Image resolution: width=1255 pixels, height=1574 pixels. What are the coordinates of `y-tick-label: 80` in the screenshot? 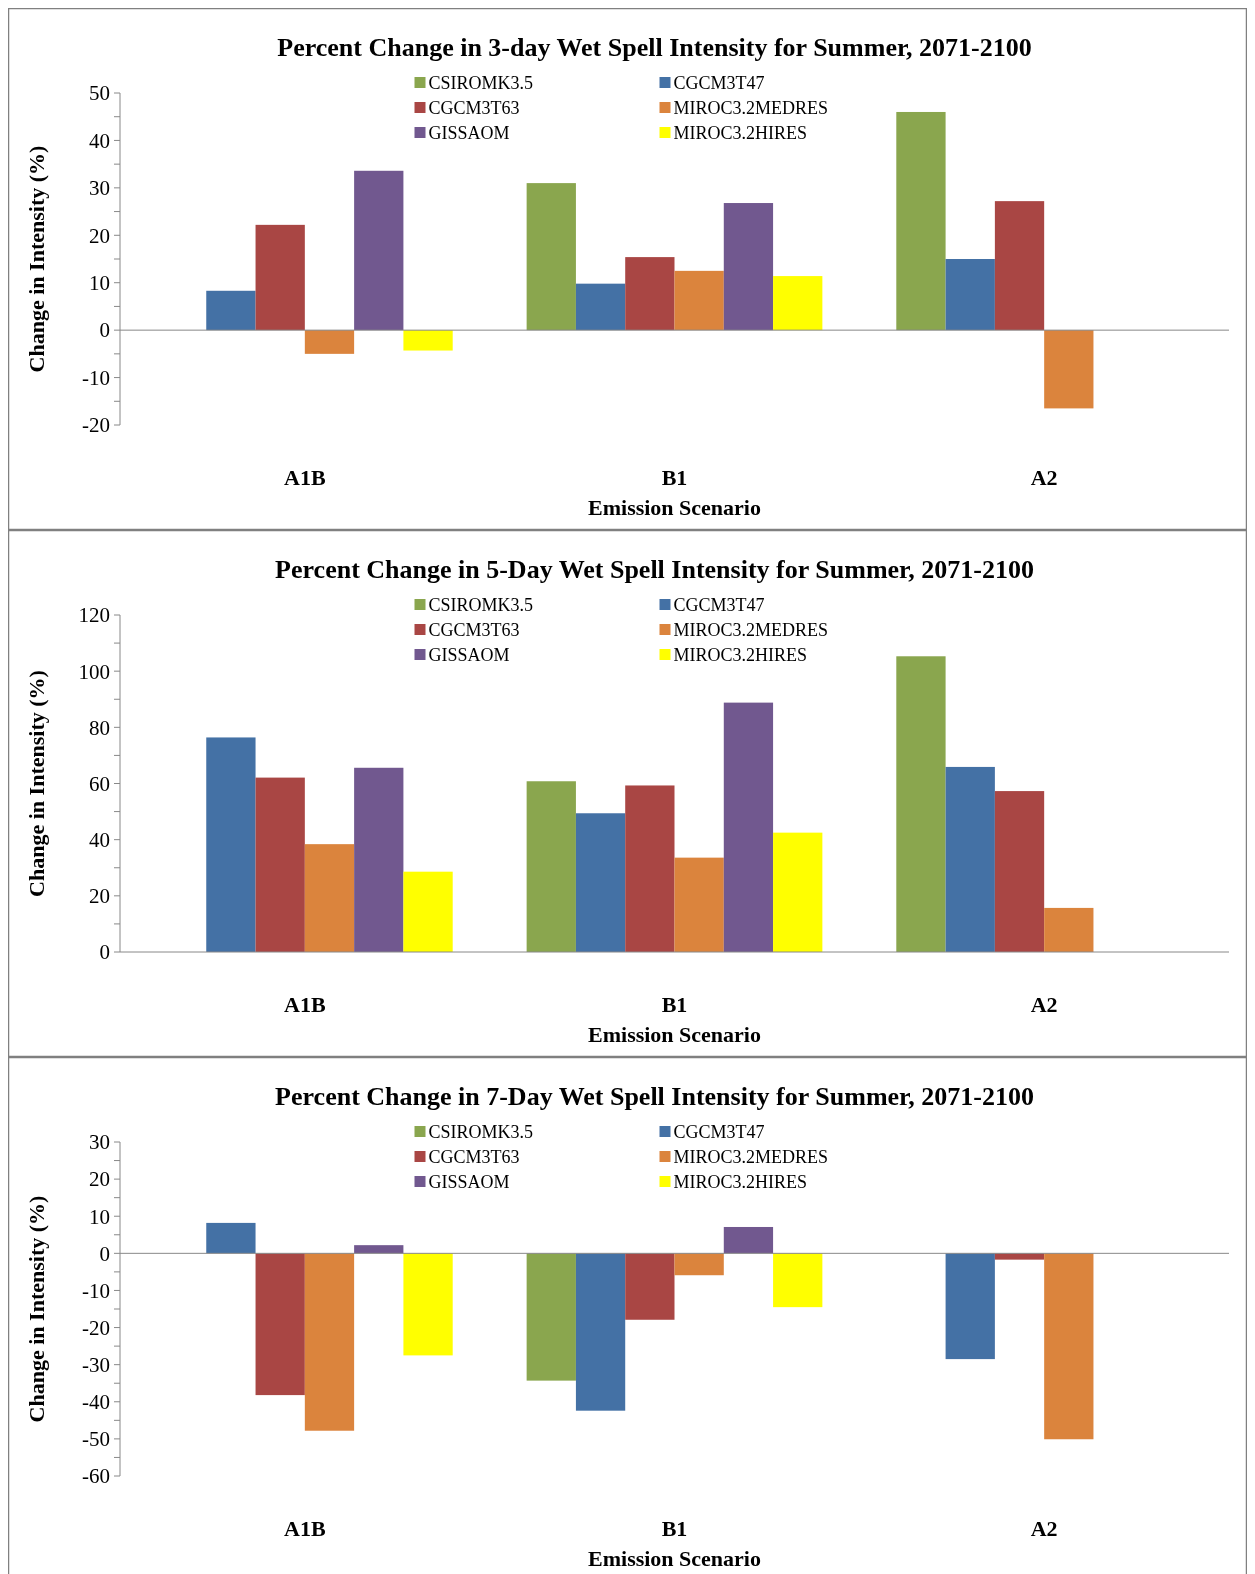 It's located at (99, 727).